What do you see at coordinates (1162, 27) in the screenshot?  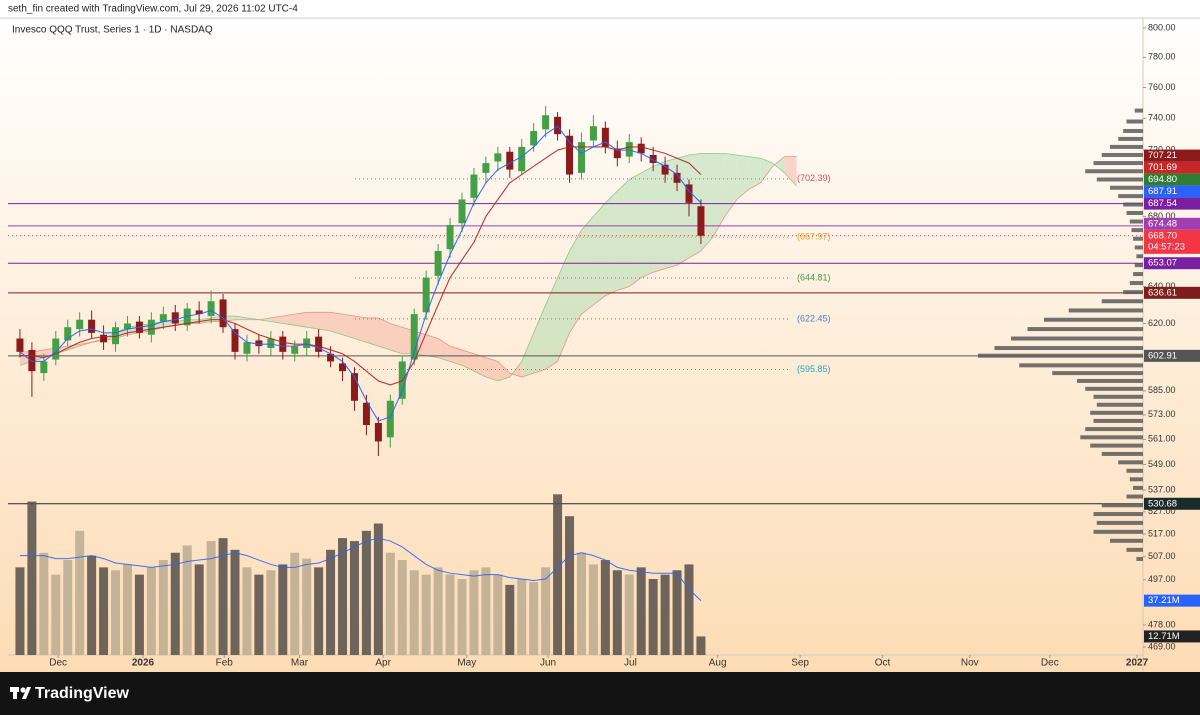 I see `y-tick-label: 800.00` at bounding box center [1162, 27].